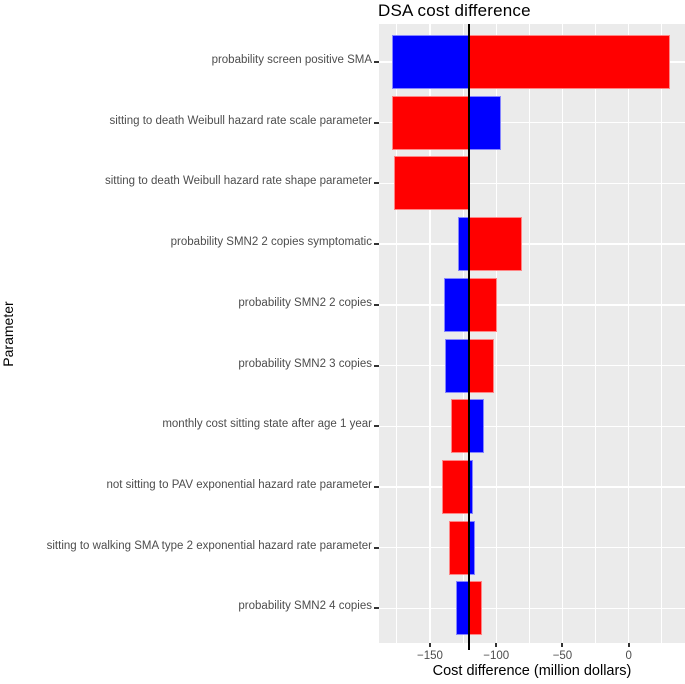 The width and height of the screenshot is (685, 684). What do you see at coordinates (532, 671) in the screenshot?
I see `x-axis-title: Cost difference (million dollars)` at bounding box center [532, 671].